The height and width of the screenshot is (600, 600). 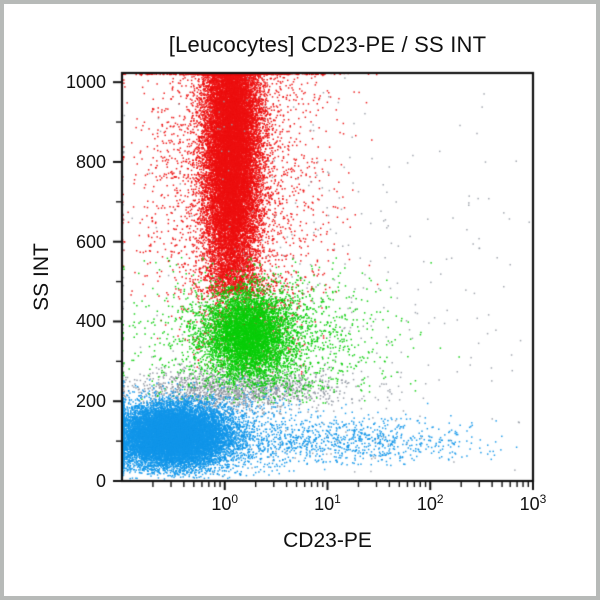 What do you see at coordinates (327, 540) in the screenshot?
I see `x-axis-title: CD23-PE` at bounding box center [327, 540].